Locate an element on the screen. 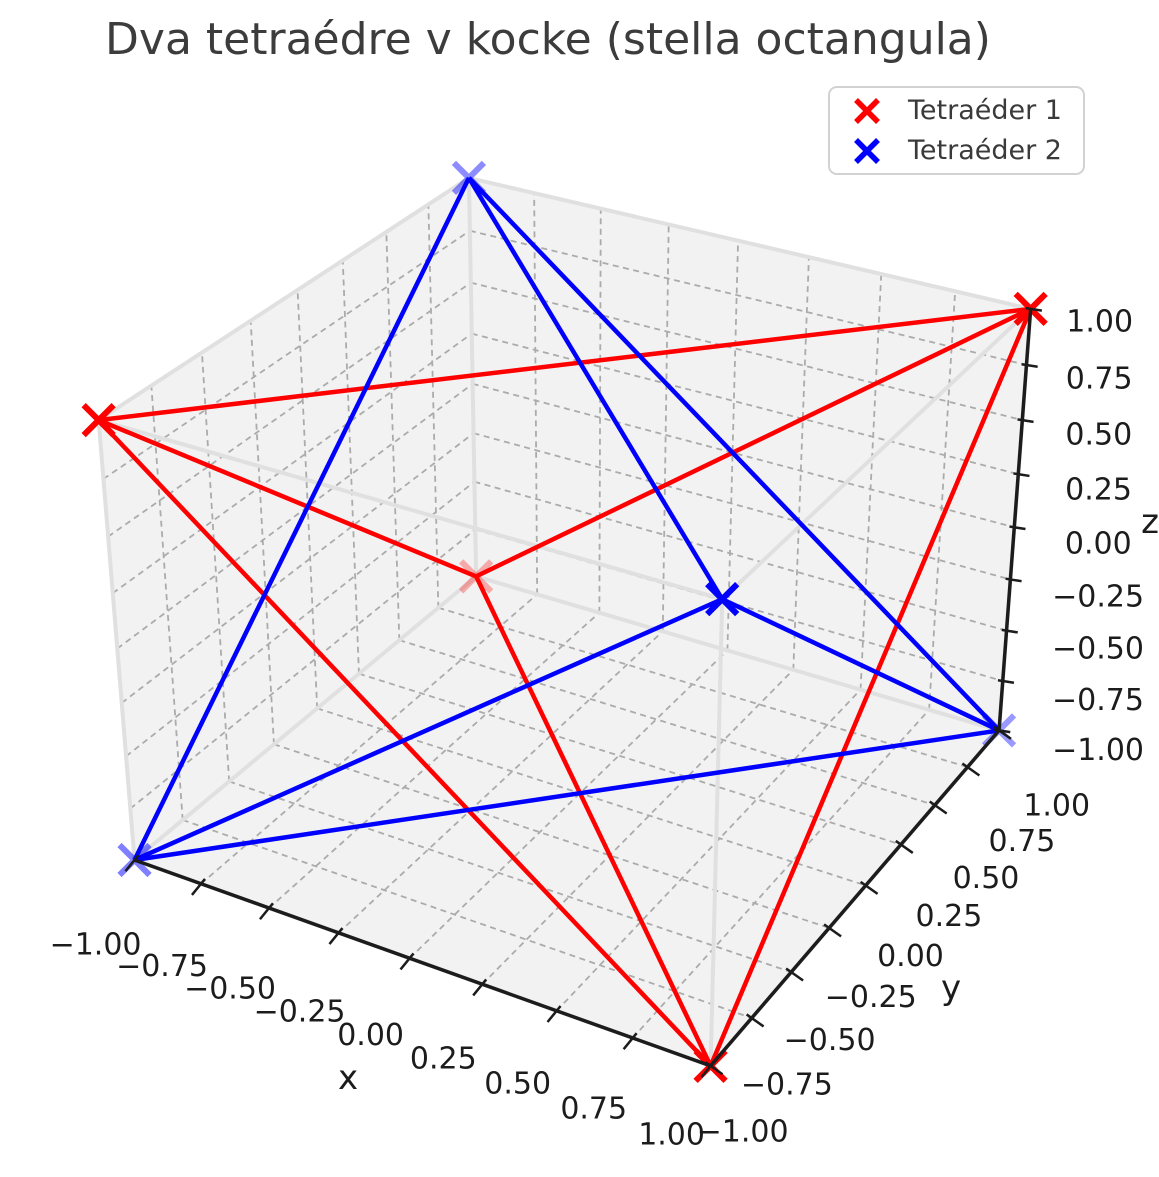  x-tick-label: 0.75 is located at coordinates (593, 1108).